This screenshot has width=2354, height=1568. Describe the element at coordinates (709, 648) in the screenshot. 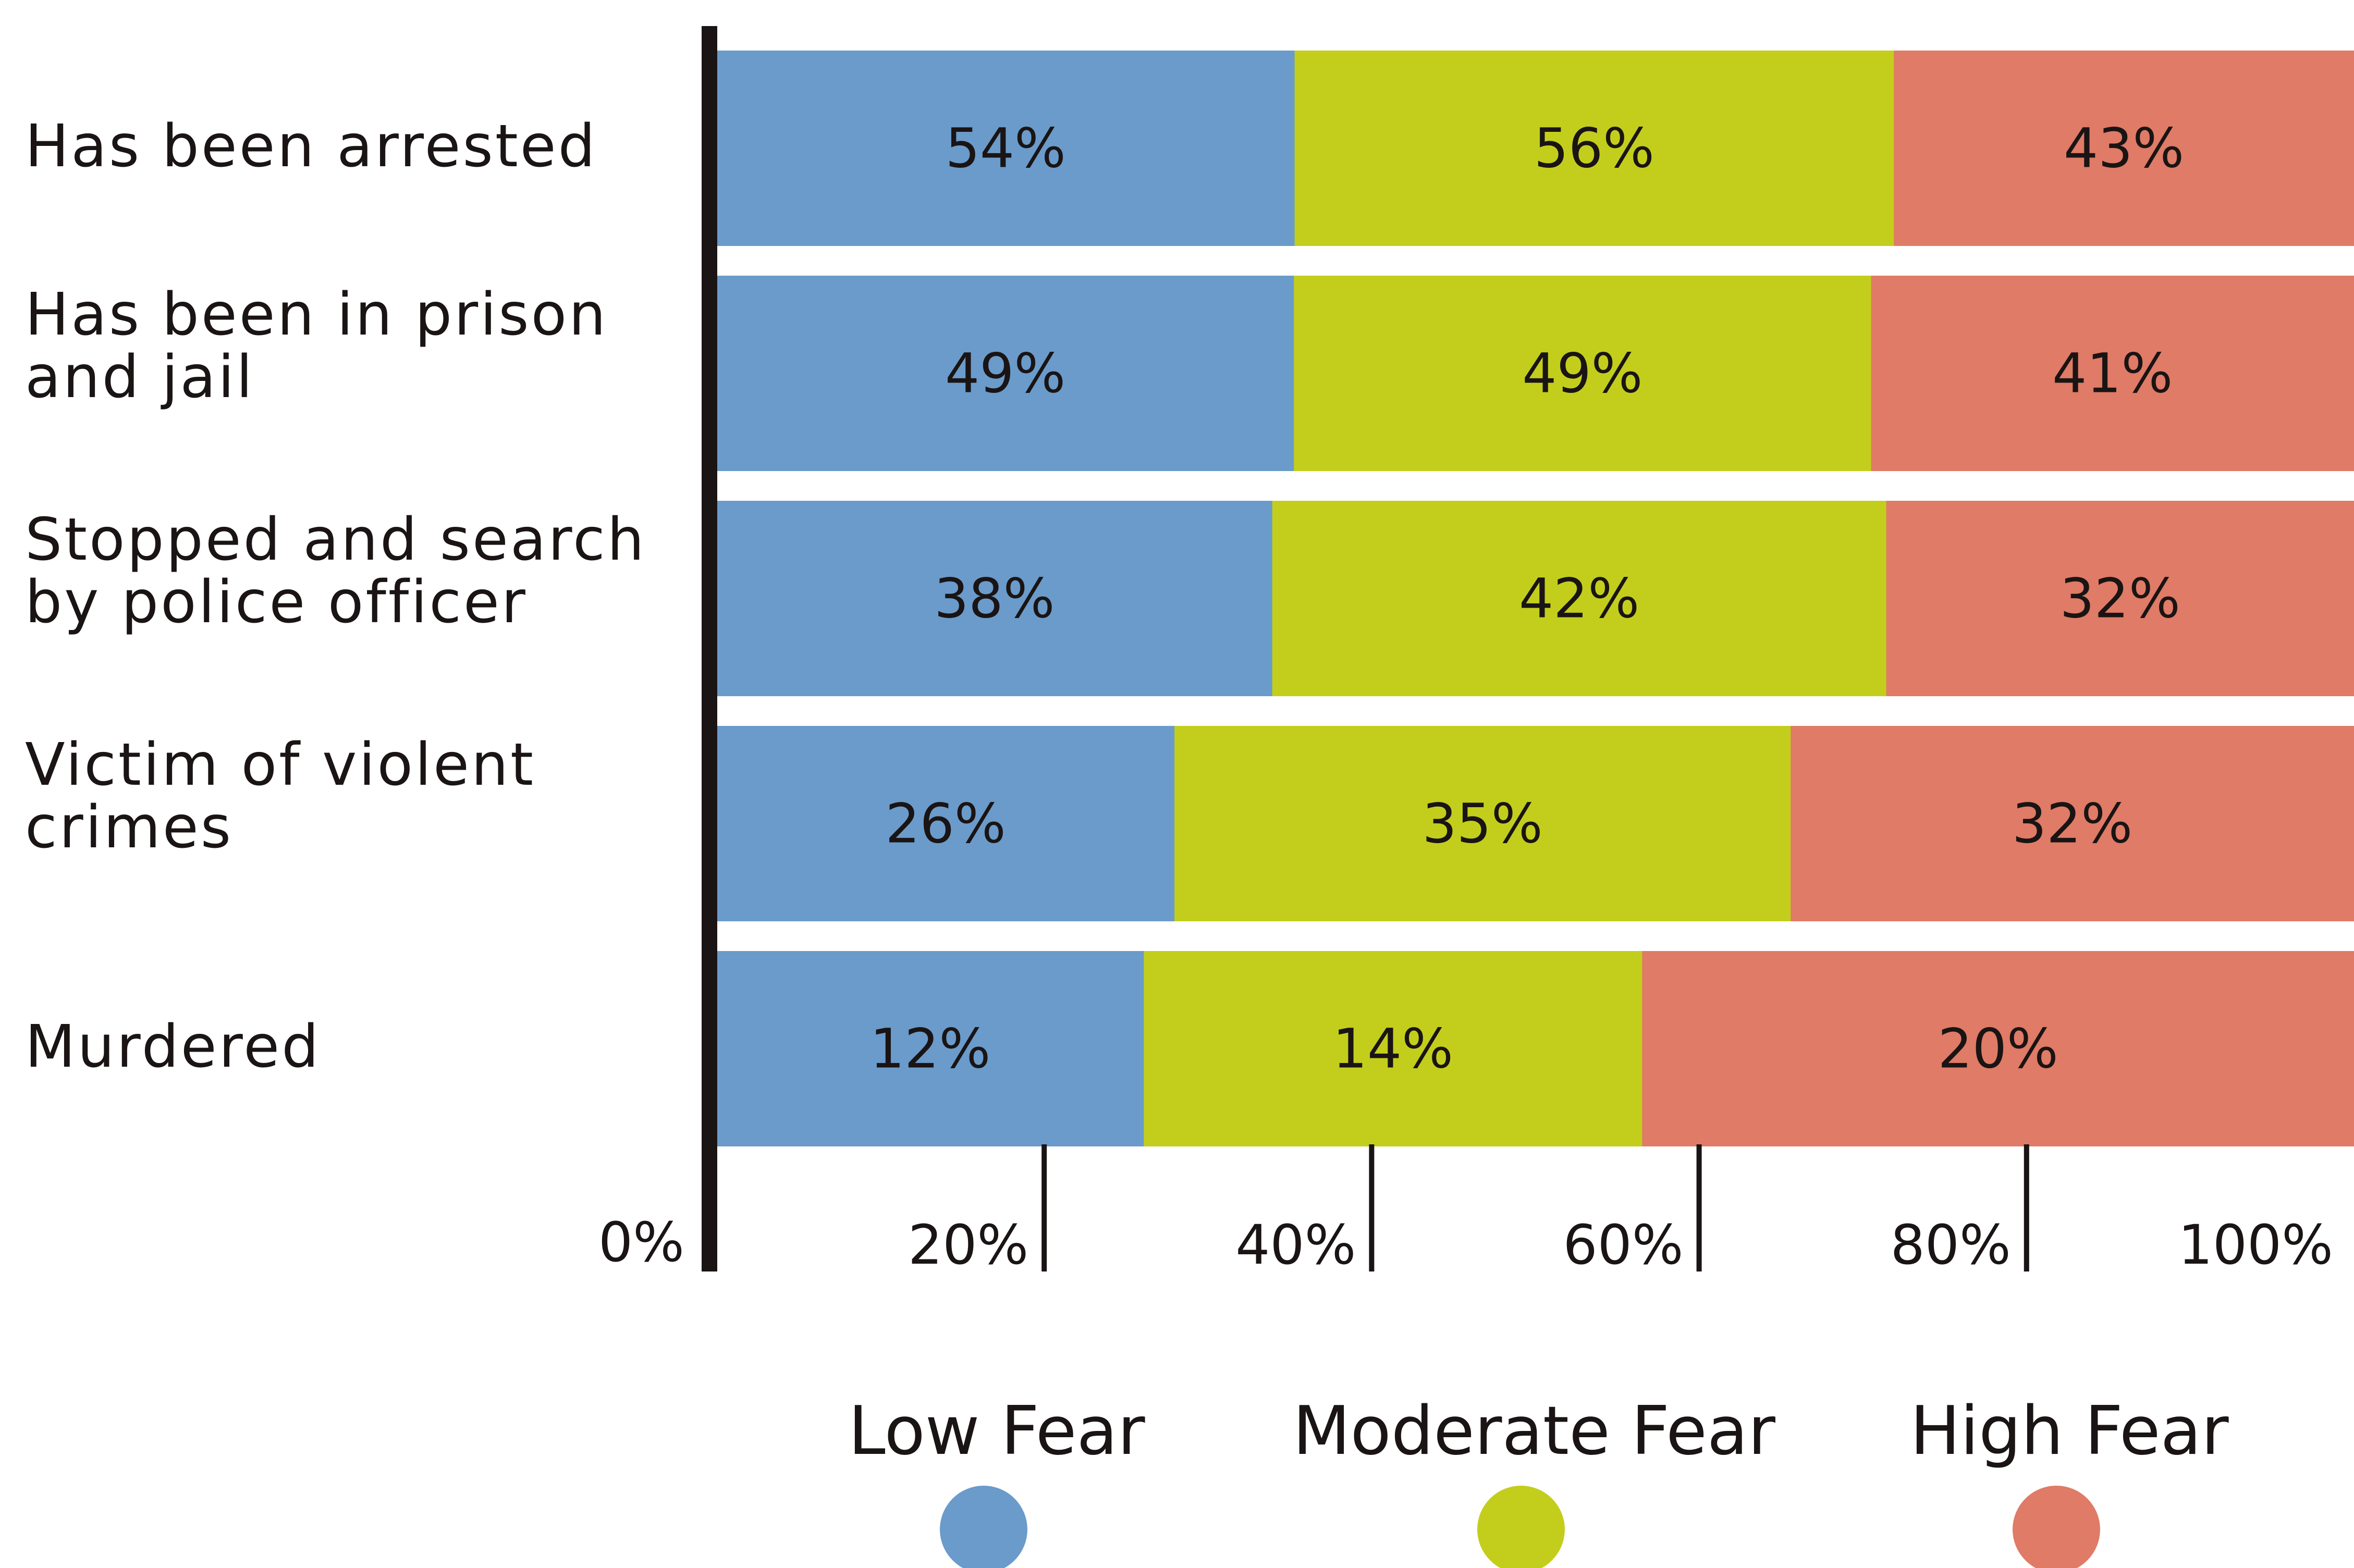

I see `y-axis-line` at that location.